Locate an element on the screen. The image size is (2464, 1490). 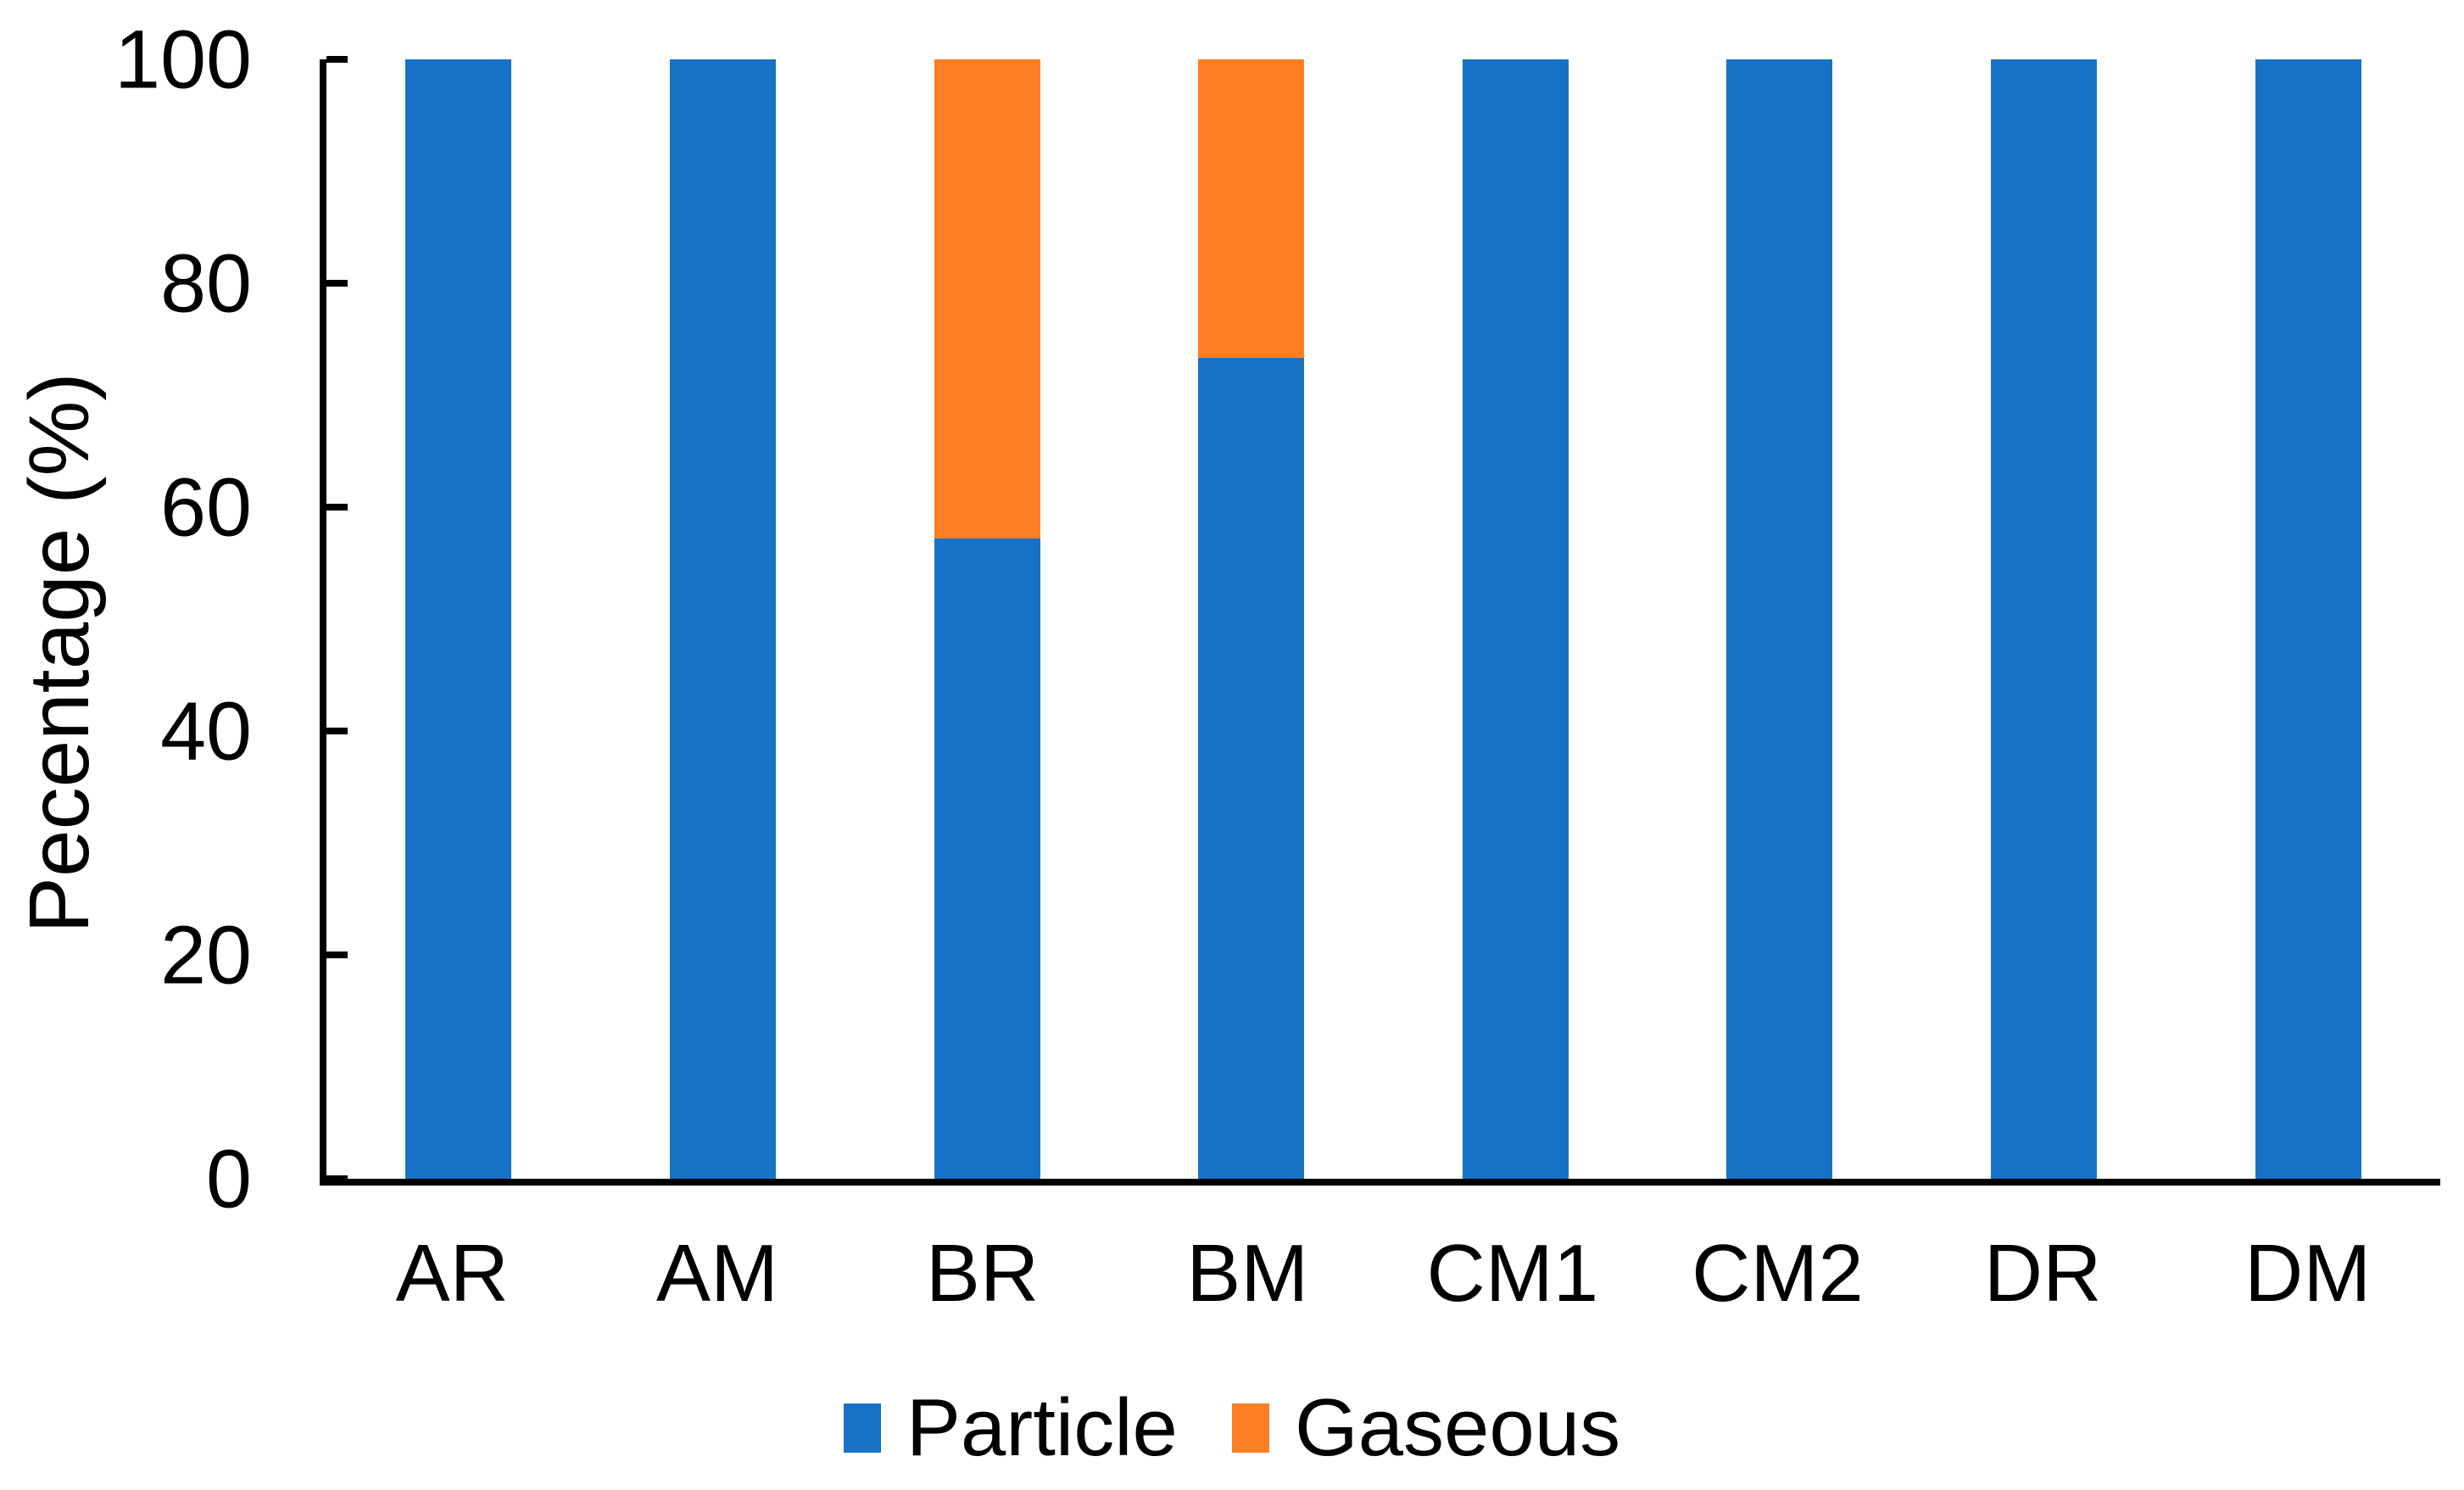
x-category-label-DM: DM is located at coordinates (2308, 1273).